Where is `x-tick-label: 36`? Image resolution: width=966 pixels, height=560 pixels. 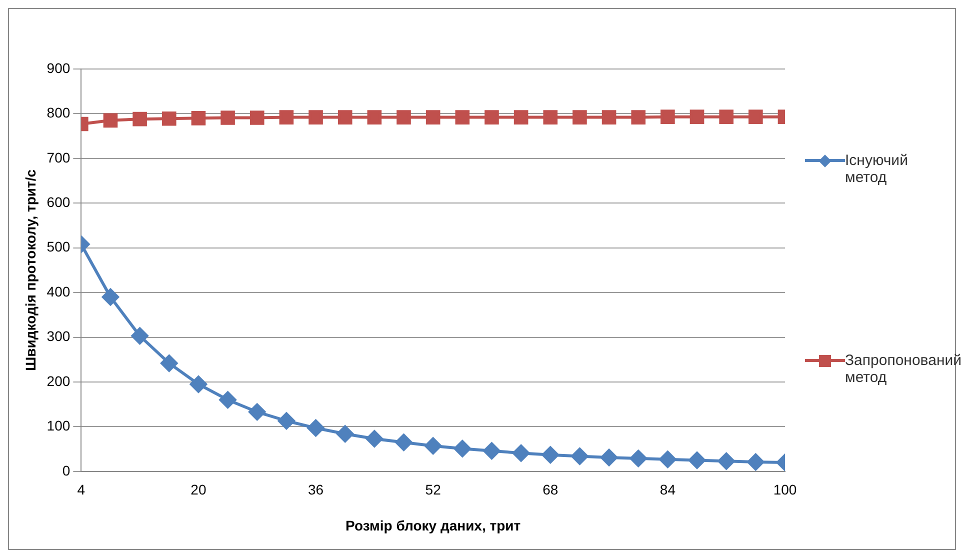
x-tick-label: 36 is located at coordinates (316, 490).